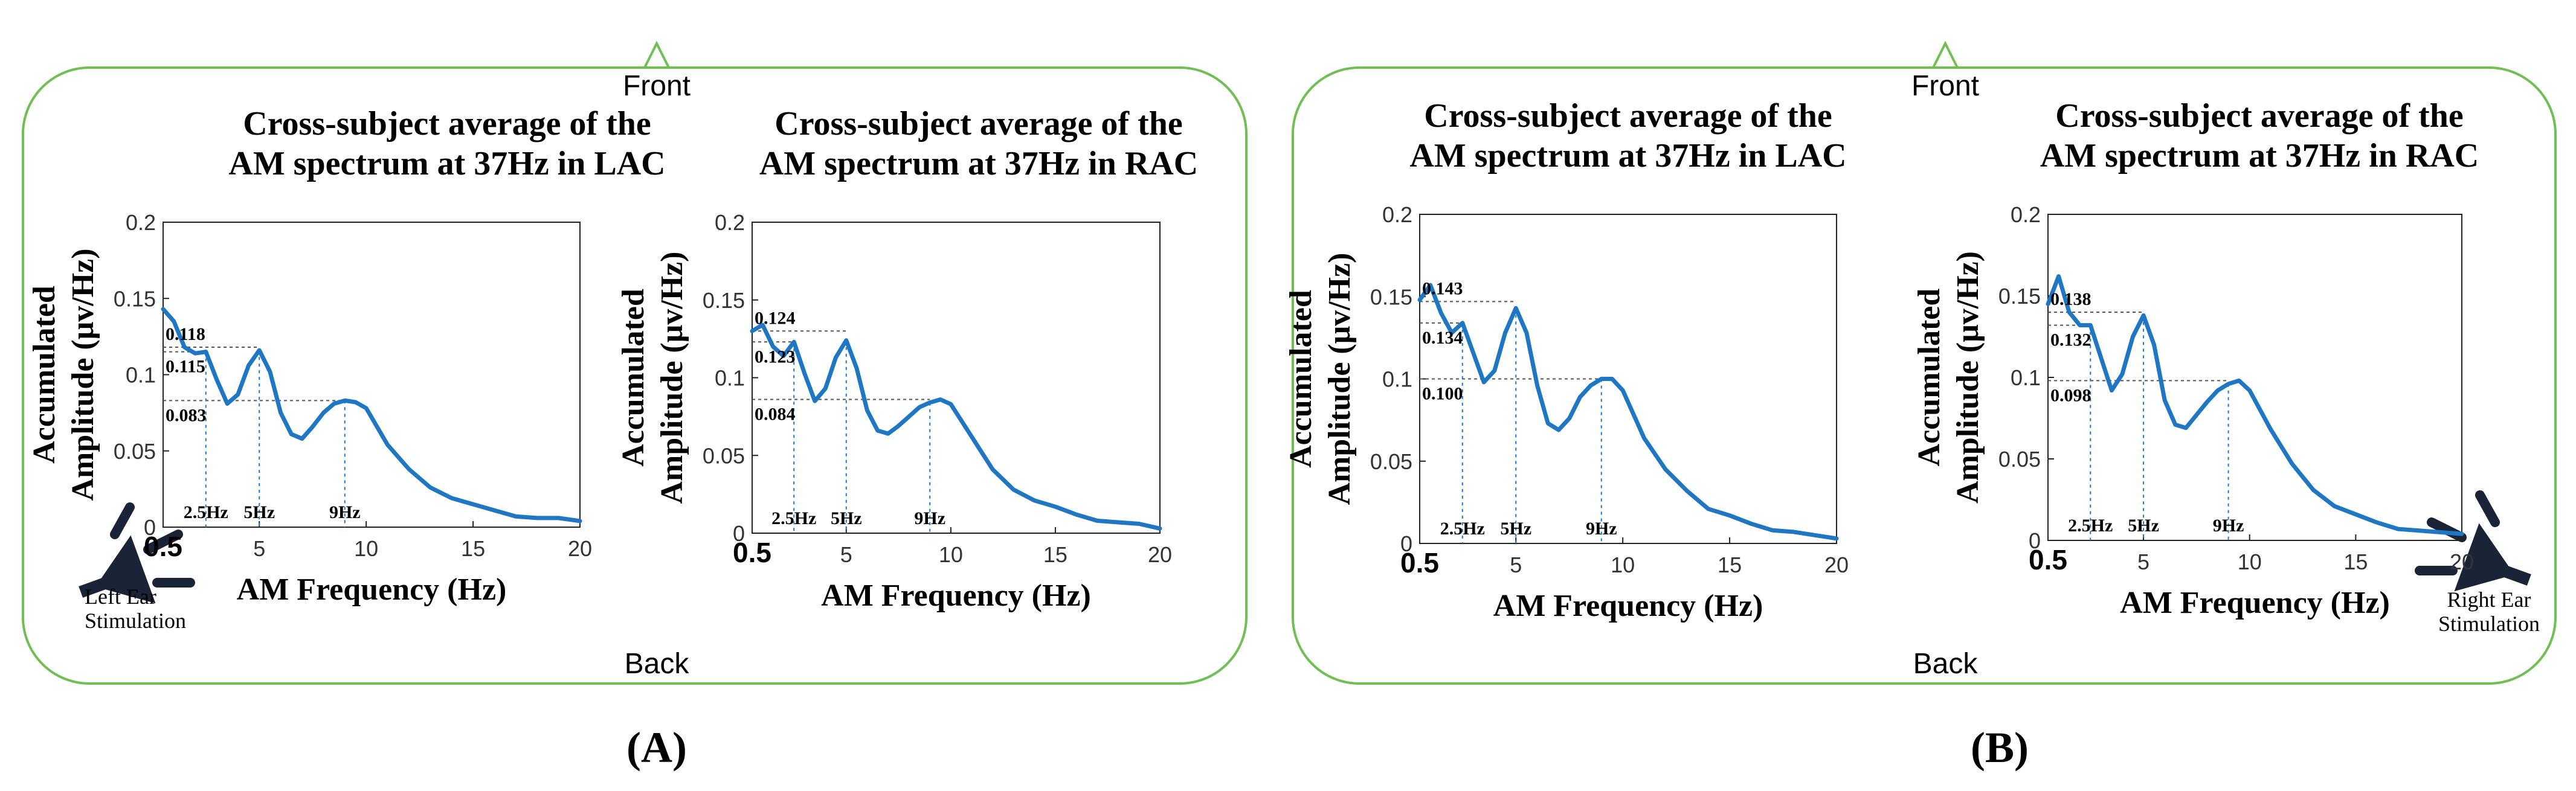 The width and height of the screenshot is (2576, 791). I want to click on peak-value-label: 0.123, so click(776, 357).